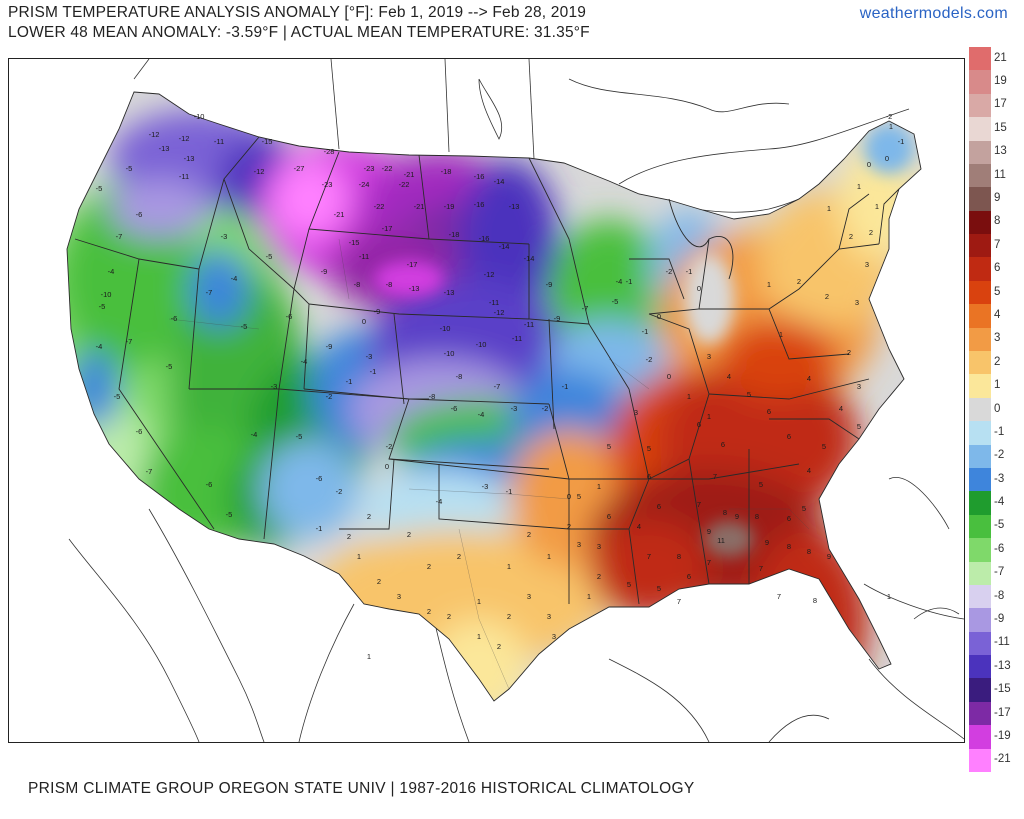  Describe the element at coordinates (997, 244) in the screenshot. I see `legend-label: 7` at that location.